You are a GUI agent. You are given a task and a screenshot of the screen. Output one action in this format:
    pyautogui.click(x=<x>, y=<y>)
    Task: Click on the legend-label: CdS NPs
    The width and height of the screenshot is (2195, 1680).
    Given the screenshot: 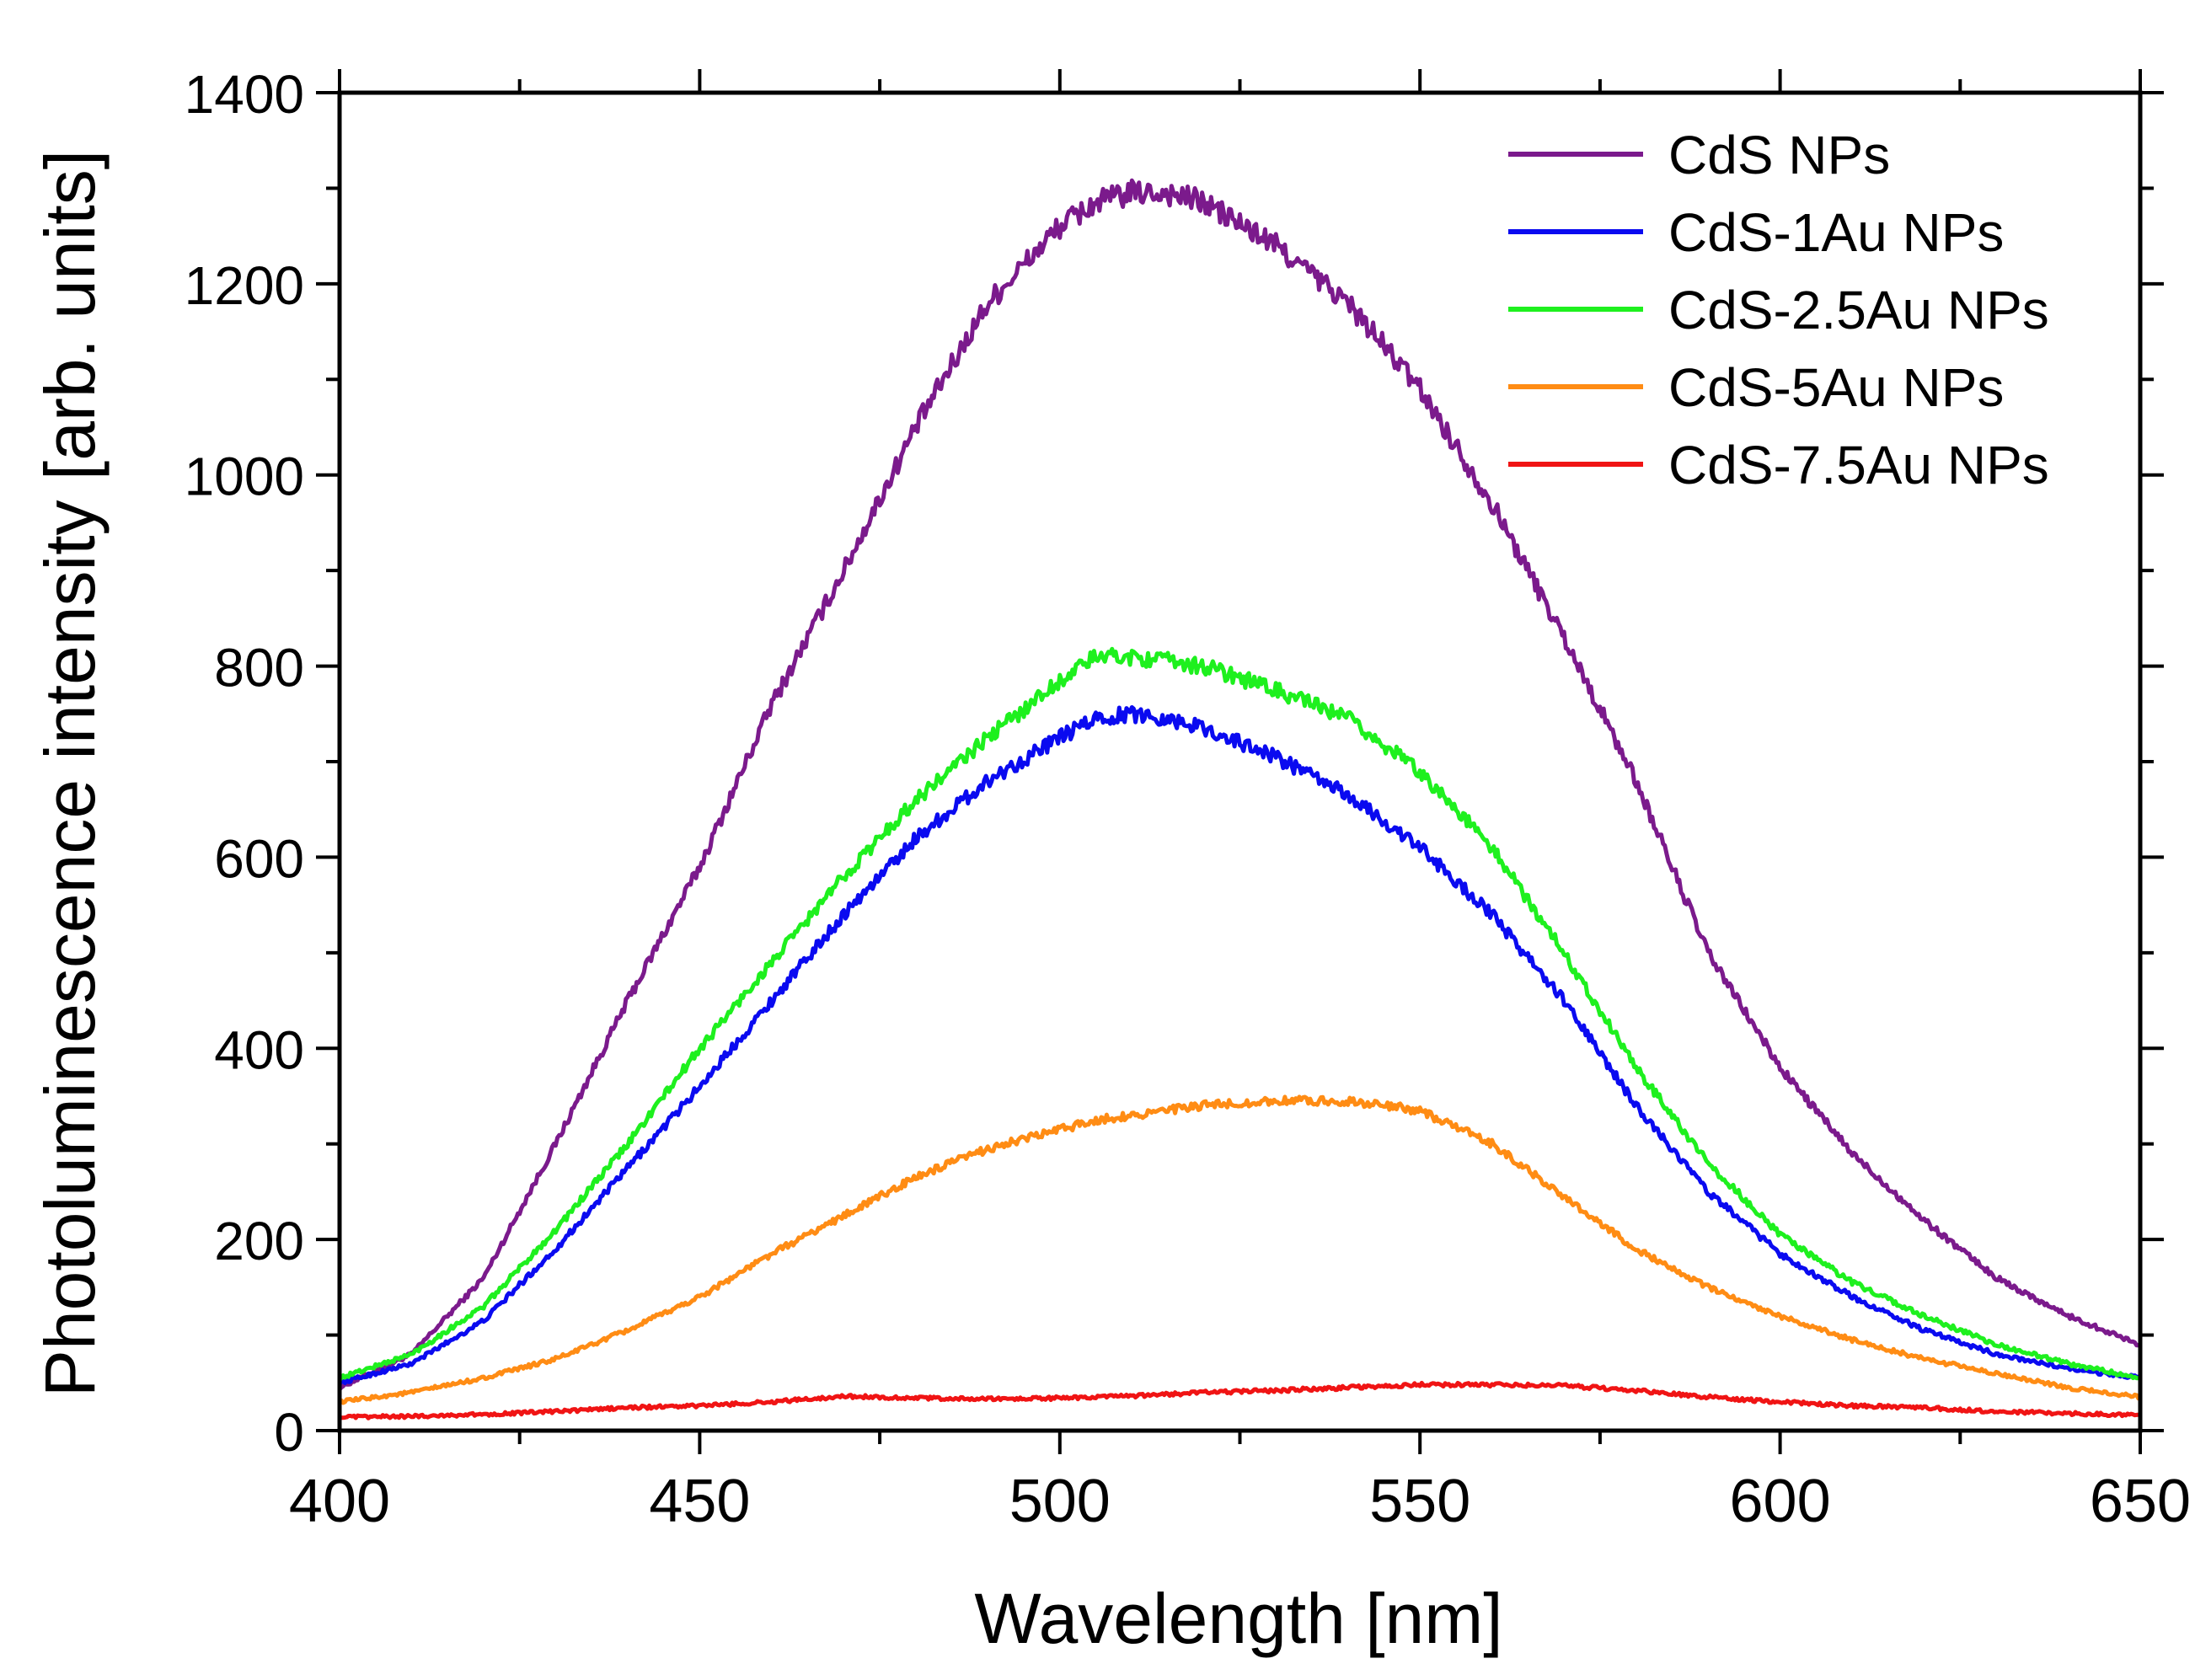 What is the action you would take?
    pyautogui.click(x=1779, y=155)
    